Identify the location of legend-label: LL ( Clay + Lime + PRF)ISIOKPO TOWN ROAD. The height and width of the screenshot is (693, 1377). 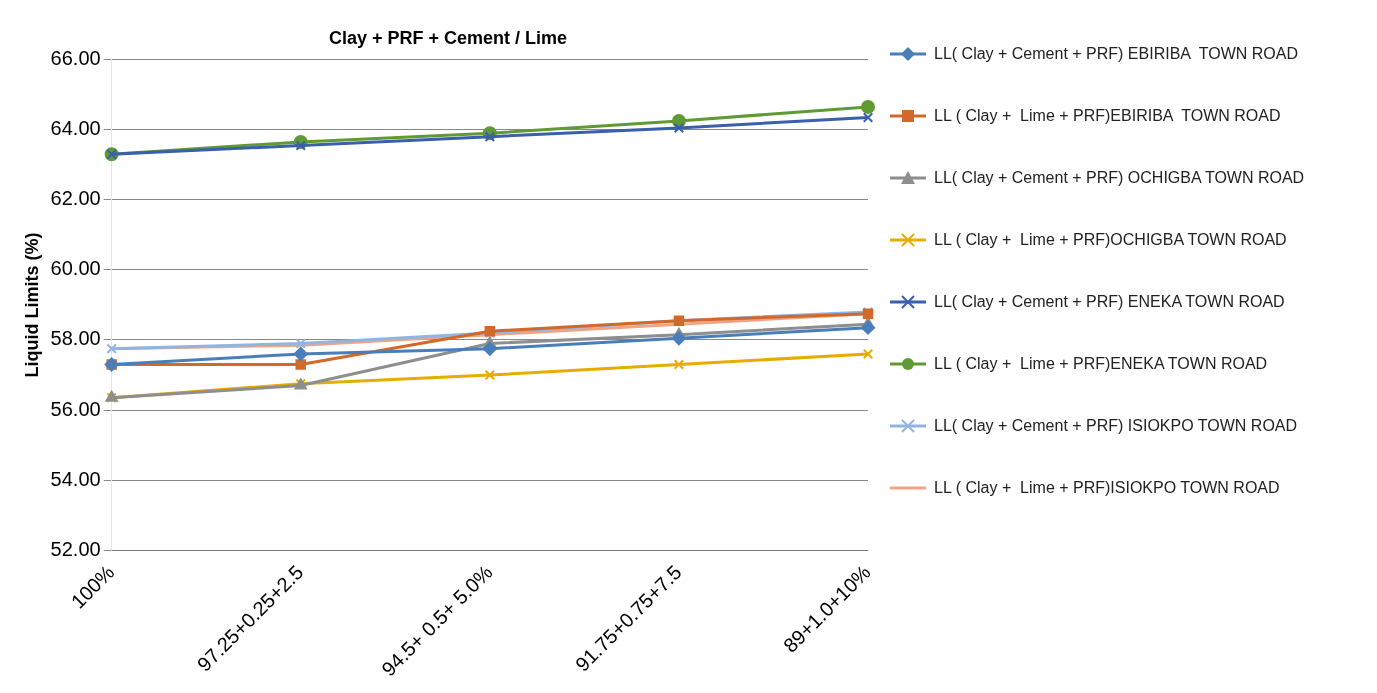
(1107, 488).